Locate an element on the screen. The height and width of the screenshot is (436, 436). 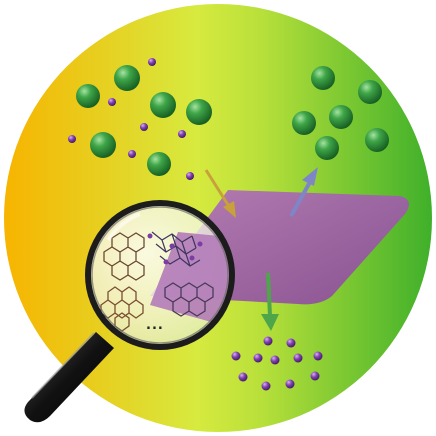
arrow-in-icon is located at coordinates (220, 193).